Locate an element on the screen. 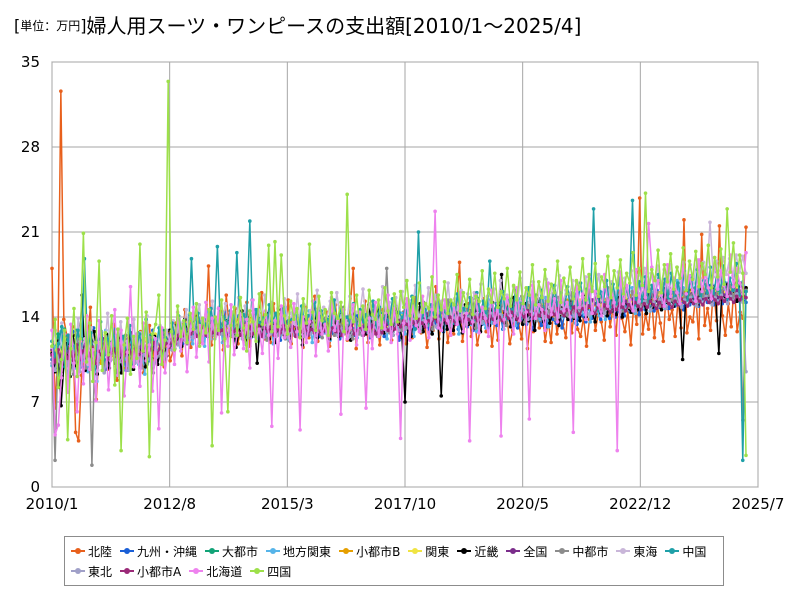 The height and width of the screenshot is (600, 800). legend-label: 北陸 is located at coordinates (100, 551).